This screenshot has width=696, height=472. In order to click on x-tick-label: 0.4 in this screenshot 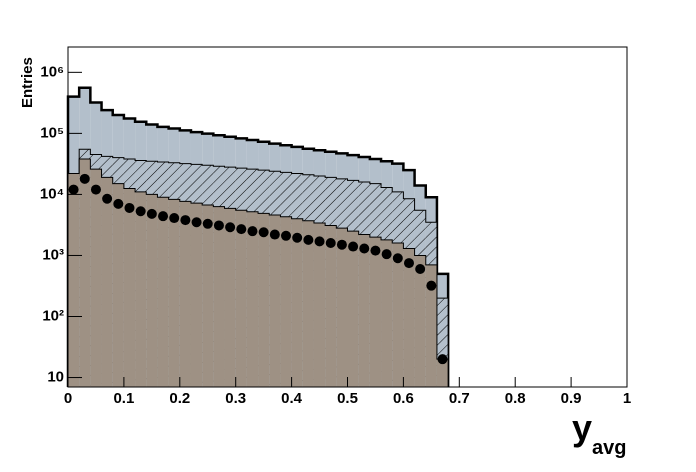, I will do `click(292, 398)`.